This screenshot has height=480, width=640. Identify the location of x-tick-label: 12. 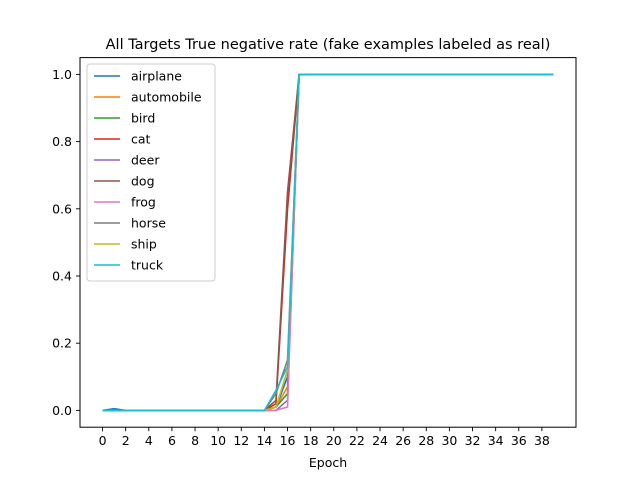
(241, 440).